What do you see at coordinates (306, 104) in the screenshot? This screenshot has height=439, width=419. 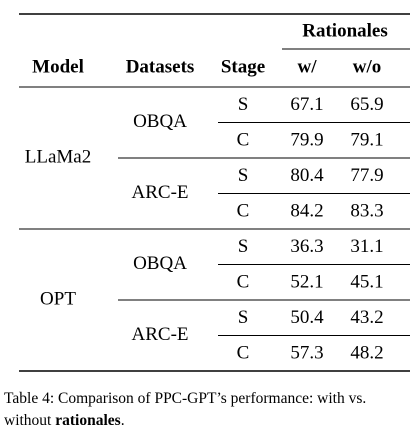 I see `value-cell: 67.1` at bounding box center [306, 104].